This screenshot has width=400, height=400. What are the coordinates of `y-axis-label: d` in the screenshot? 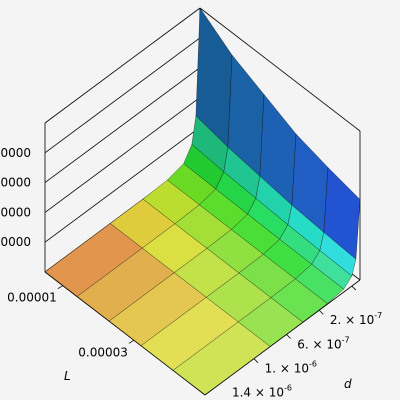 It's located at (348, 384).